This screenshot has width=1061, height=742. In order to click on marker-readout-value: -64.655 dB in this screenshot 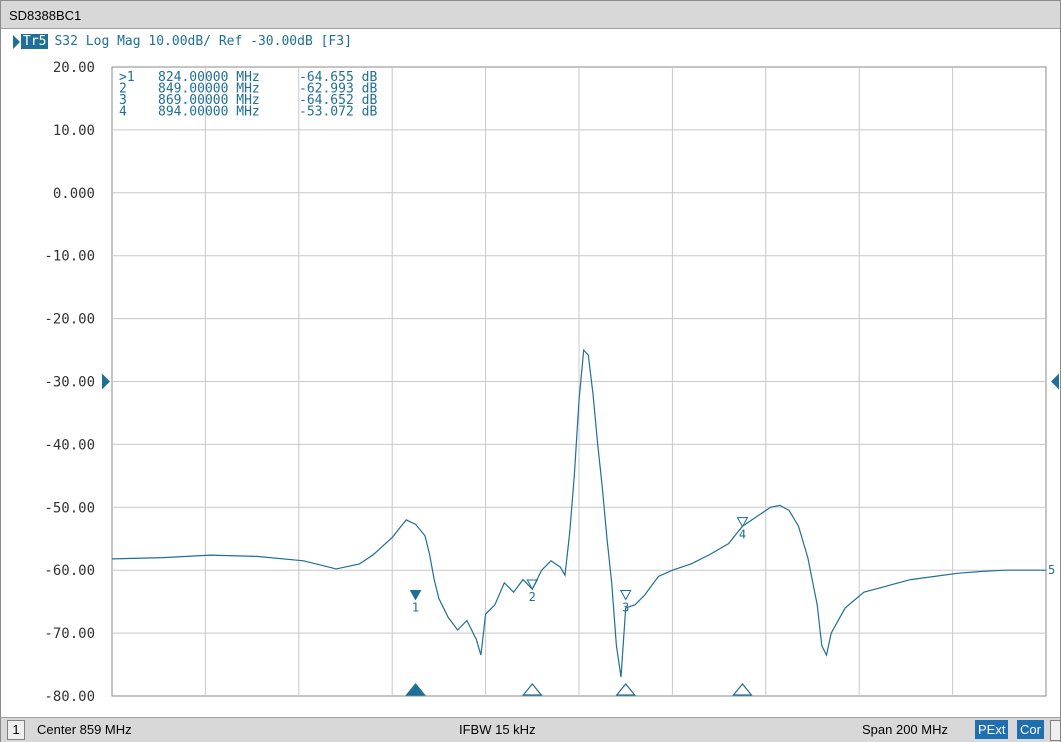, I will do `click(338, 77)`.